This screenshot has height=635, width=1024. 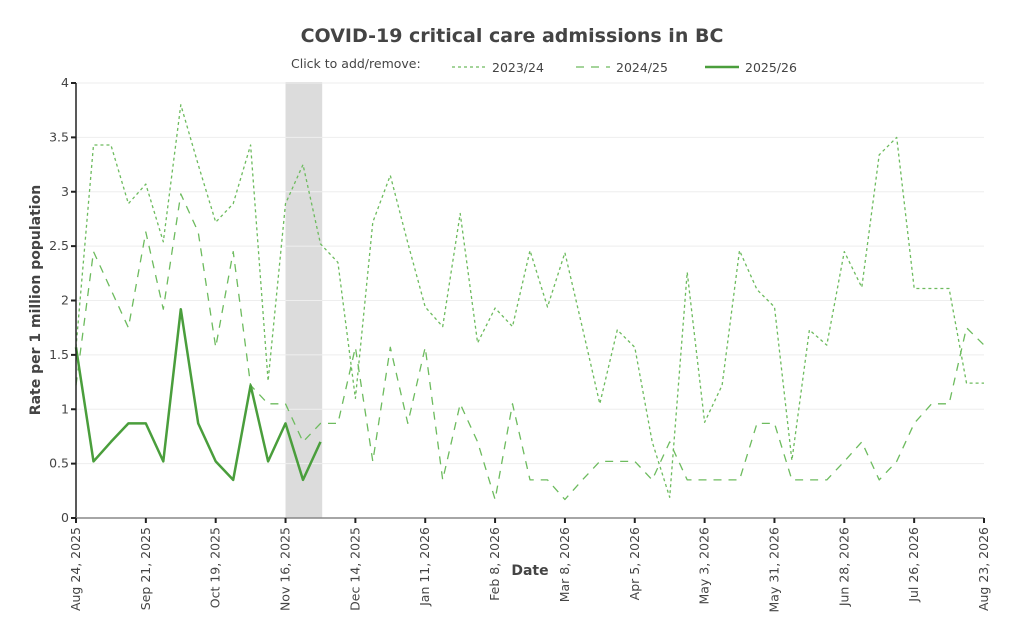 What do you see at coordinates (498, 67) in the screenshot?
I see `legend-item-2023-24: 2023/24` at bounding box center [498, 67].